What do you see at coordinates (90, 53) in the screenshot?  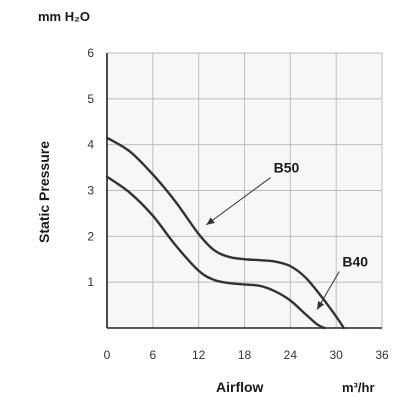 I see `y-tick-label-6: 6` at bounding box center [90, 53].